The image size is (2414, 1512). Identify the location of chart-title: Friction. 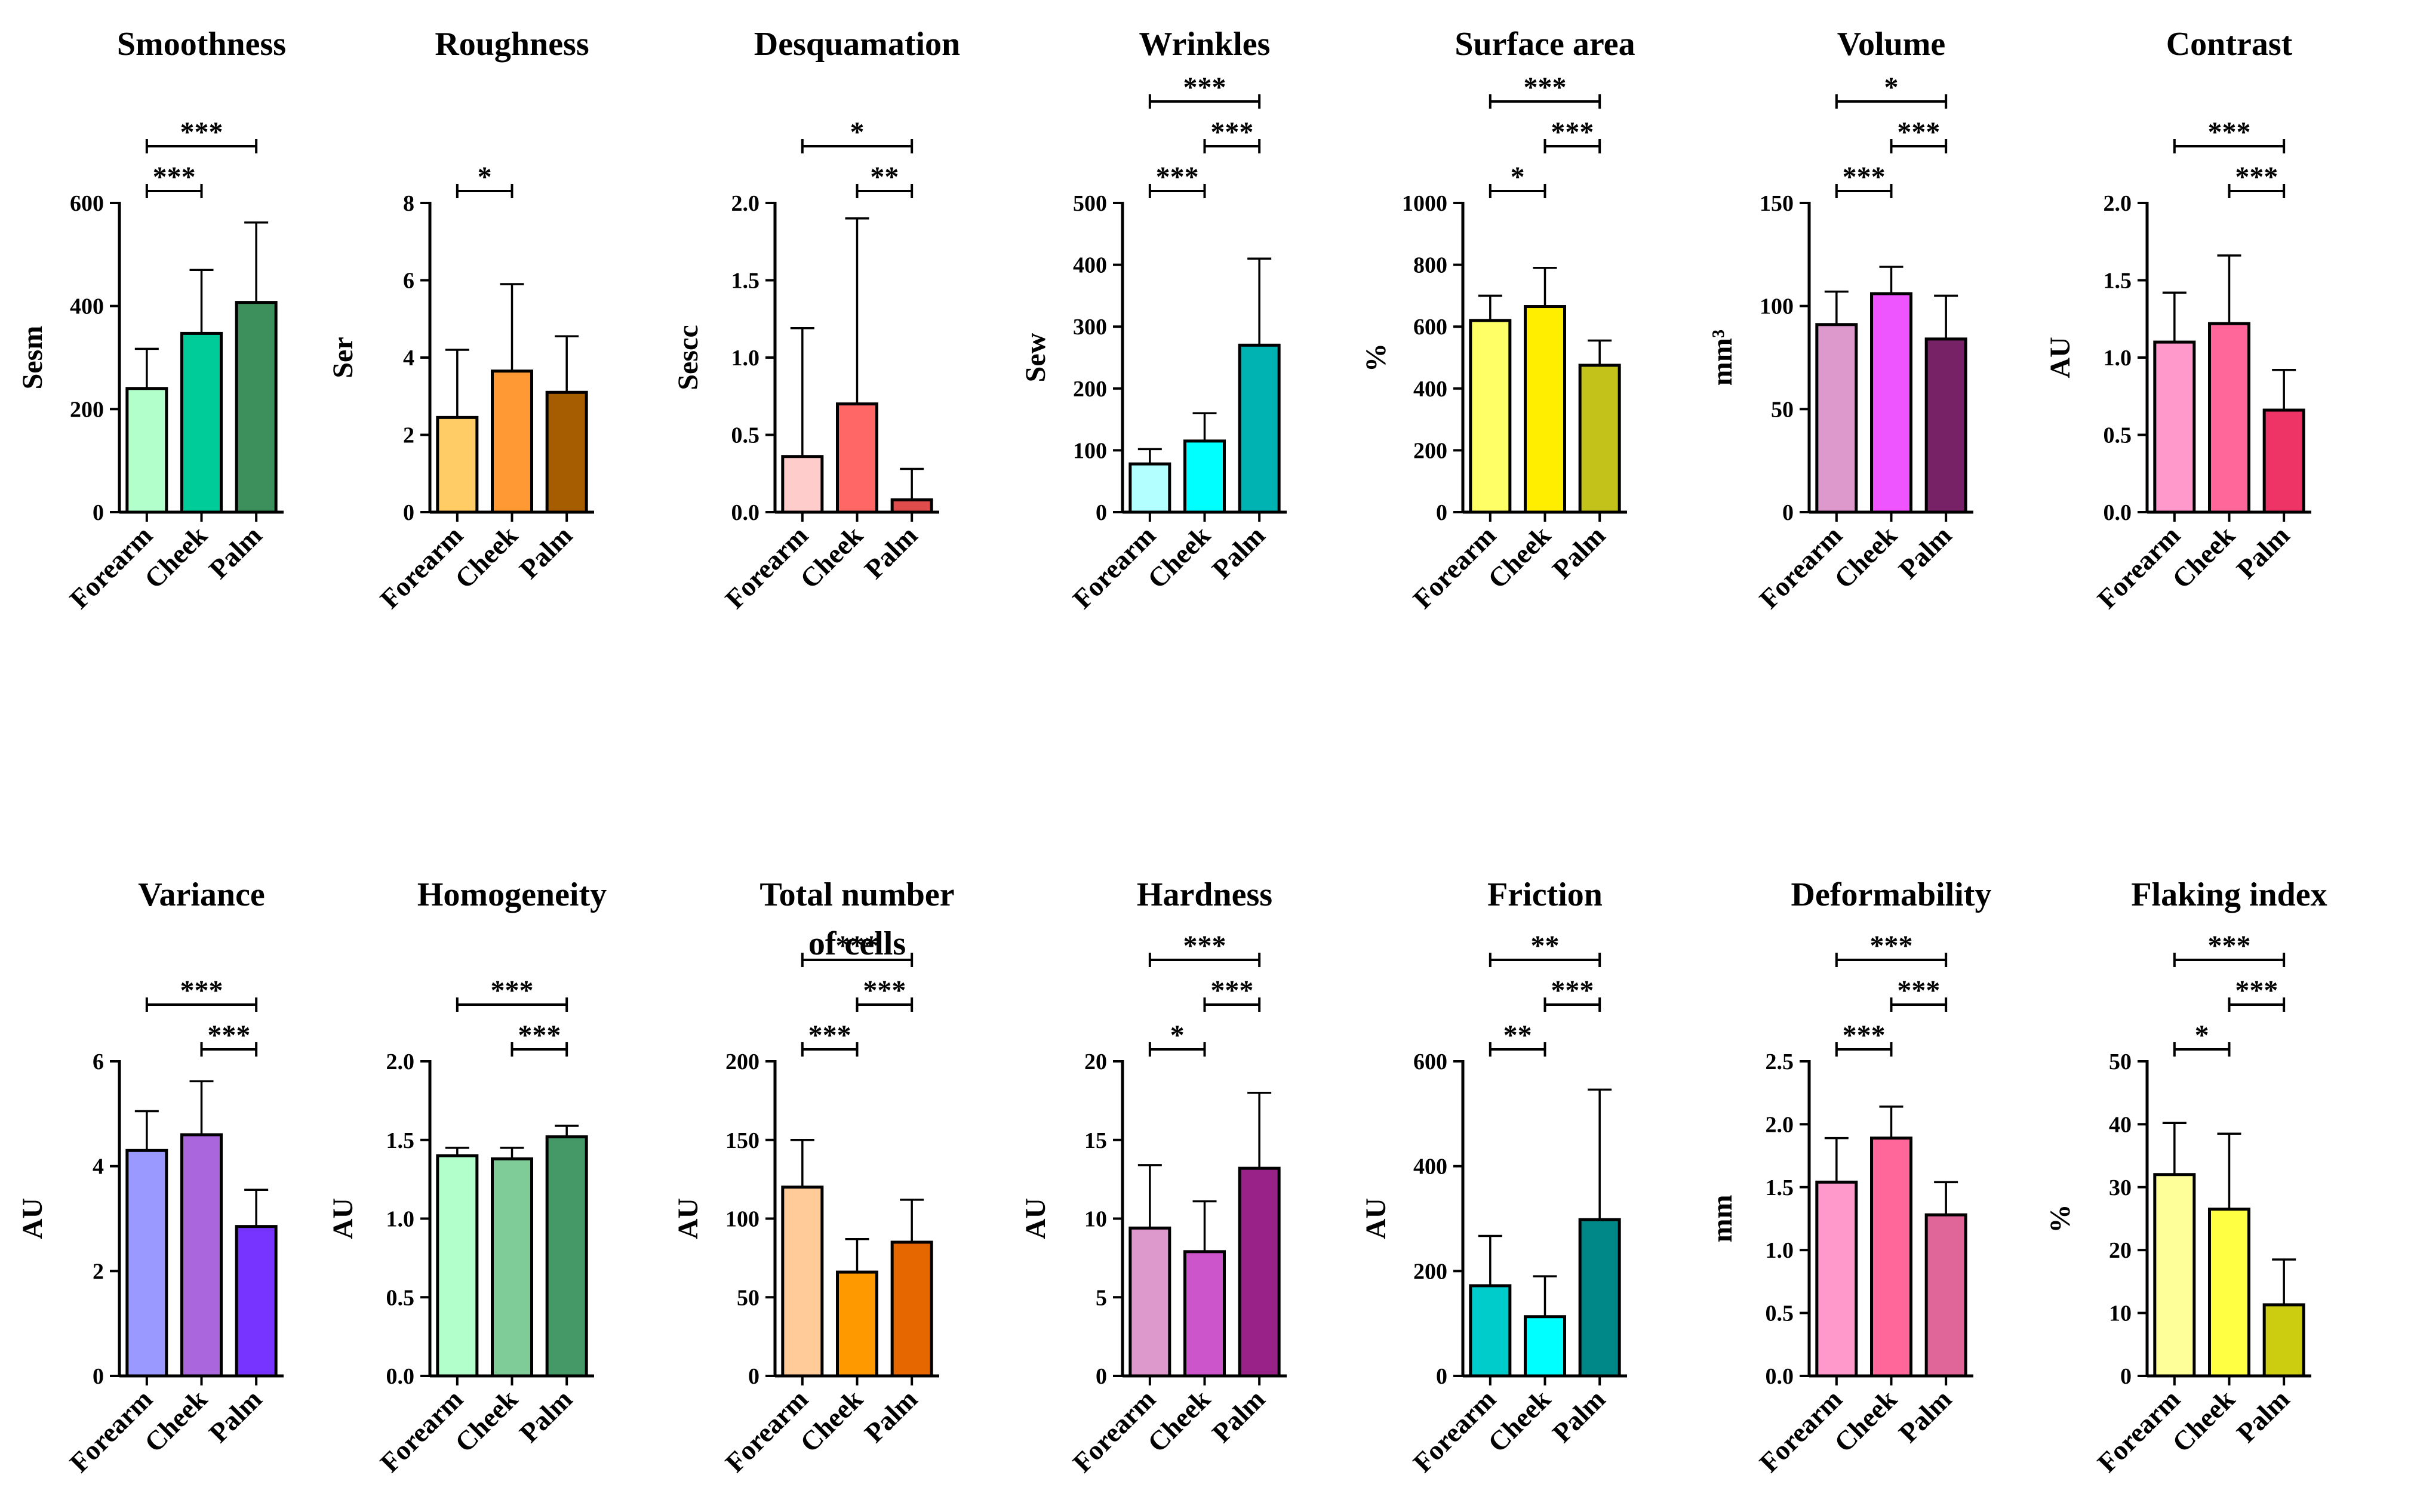
(1545, 894).